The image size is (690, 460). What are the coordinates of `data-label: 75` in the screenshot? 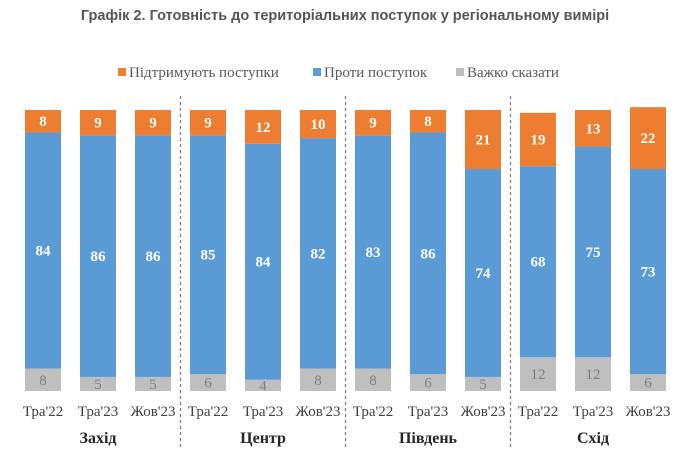 It's located at (593, 253).